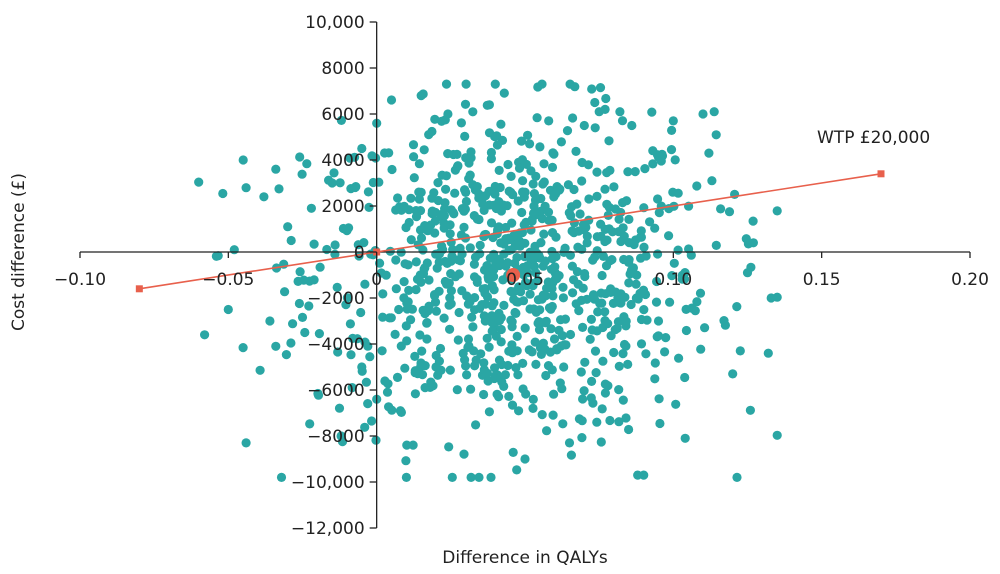 This screenshot has height=574, width=1000. What do you see at coordinates (336, 391) in the screenshot?
I see `y-tick-label: −6000` at bounding box center [336, 391].